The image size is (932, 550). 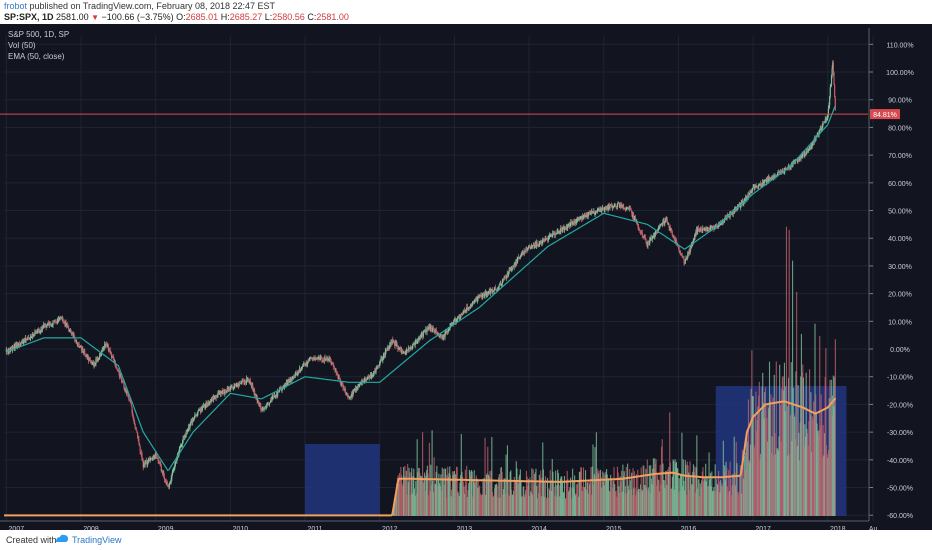 What do you see at coordinates (97, 540) in the screenshot?
I see `tradingview-brand: TradingView` at bounding box center [97, 540].